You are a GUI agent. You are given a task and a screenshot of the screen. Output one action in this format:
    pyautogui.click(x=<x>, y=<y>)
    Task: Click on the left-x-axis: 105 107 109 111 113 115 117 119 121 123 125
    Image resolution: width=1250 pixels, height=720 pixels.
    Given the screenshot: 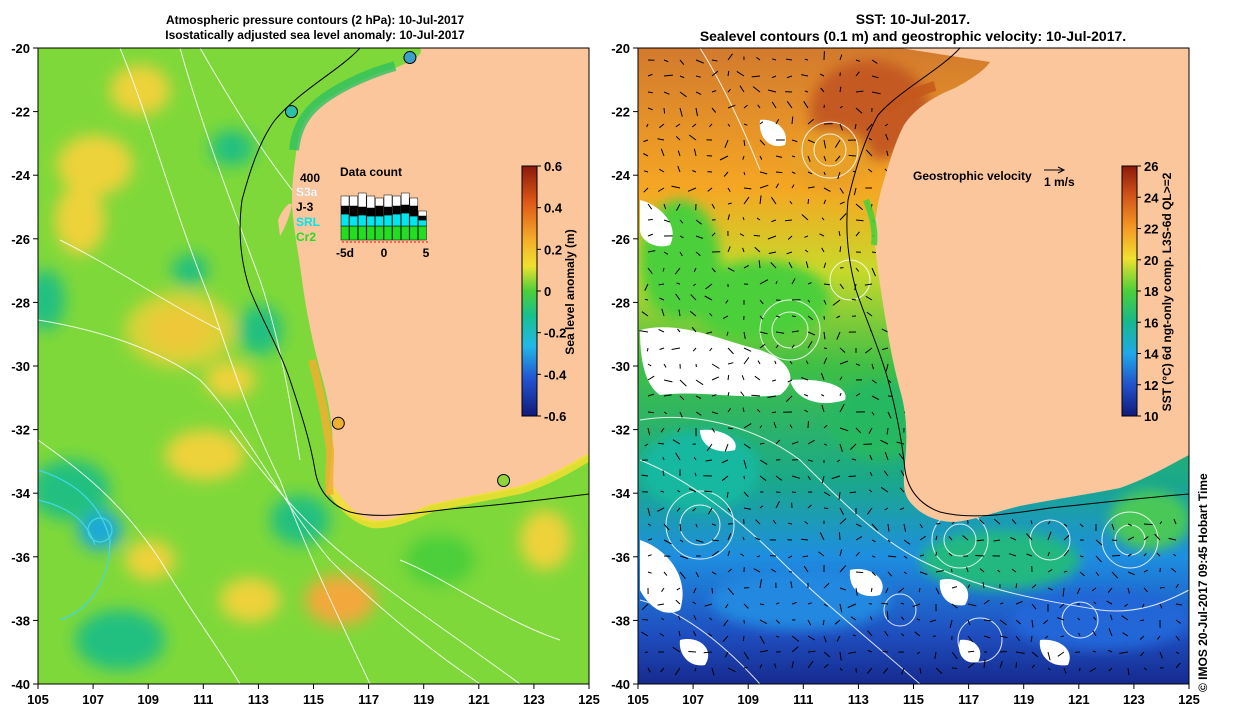 What is the action you would take?
    pyautogui.click(x=313, y=695)
    